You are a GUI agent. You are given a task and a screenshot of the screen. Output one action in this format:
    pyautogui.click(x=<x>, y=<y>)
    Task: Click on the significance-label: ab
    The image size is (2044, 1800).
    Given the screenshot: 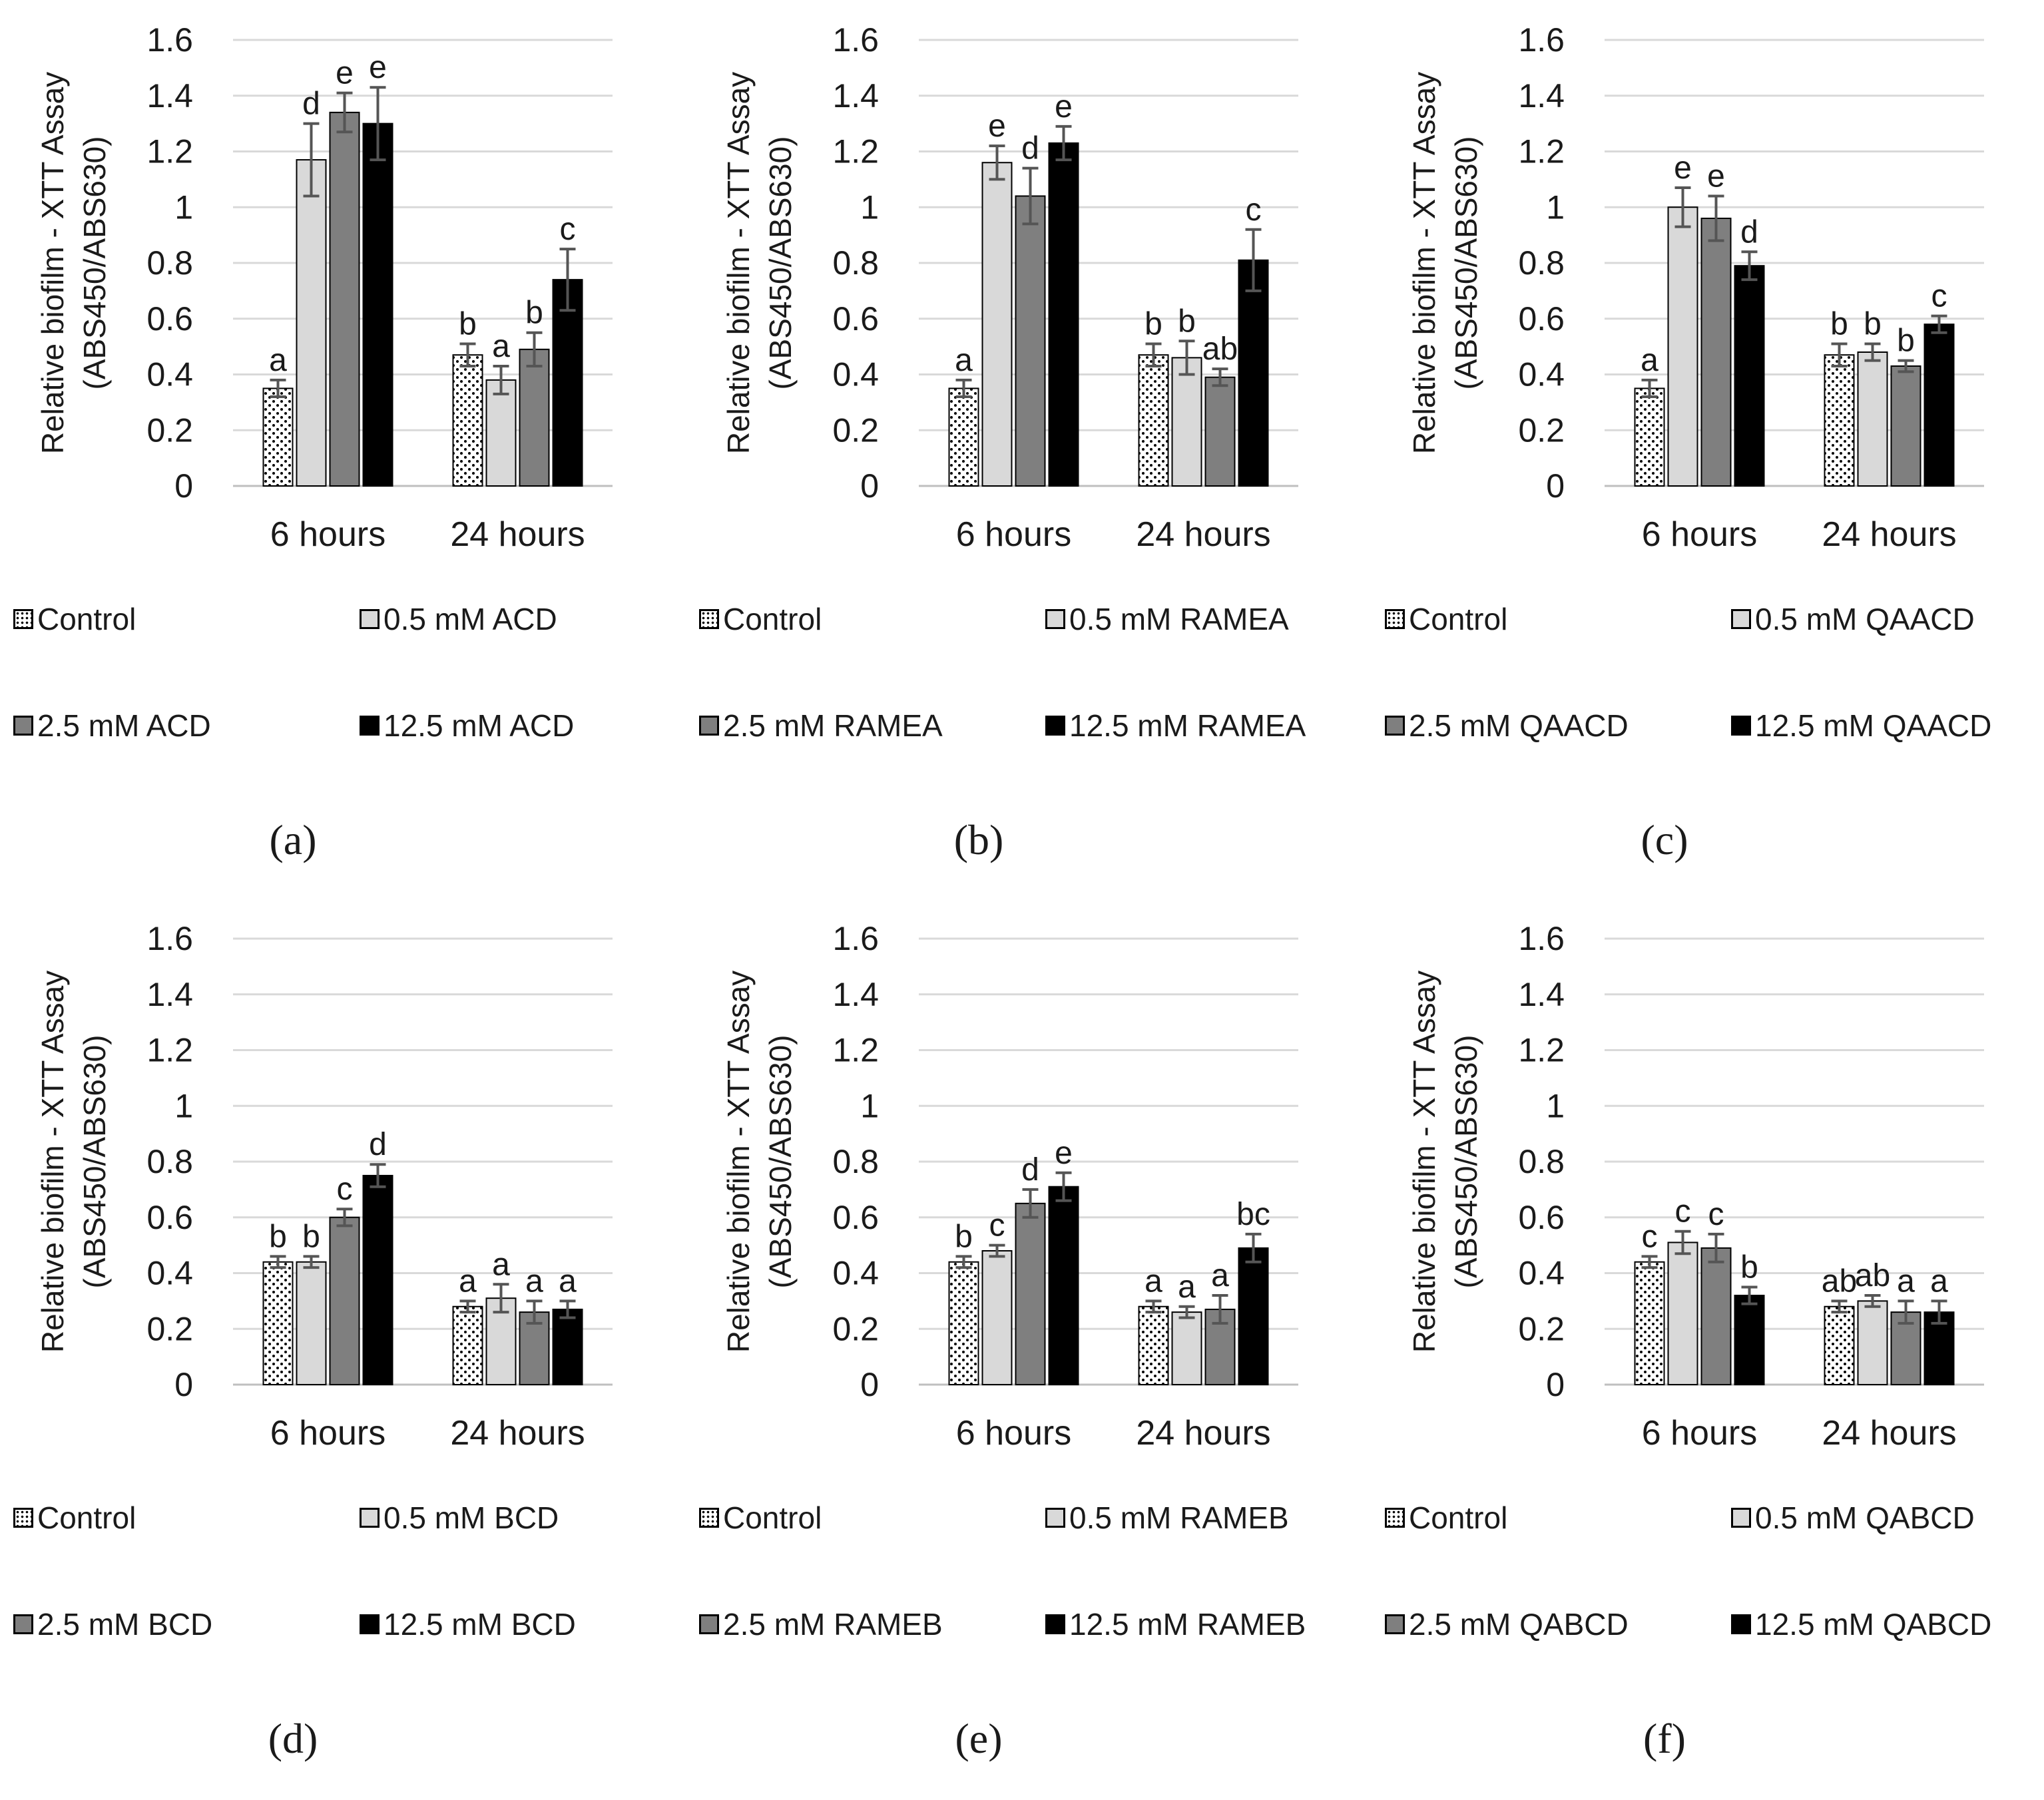 What is the action you would take?
    pyautogui.click(x=1839, y=1281)
    